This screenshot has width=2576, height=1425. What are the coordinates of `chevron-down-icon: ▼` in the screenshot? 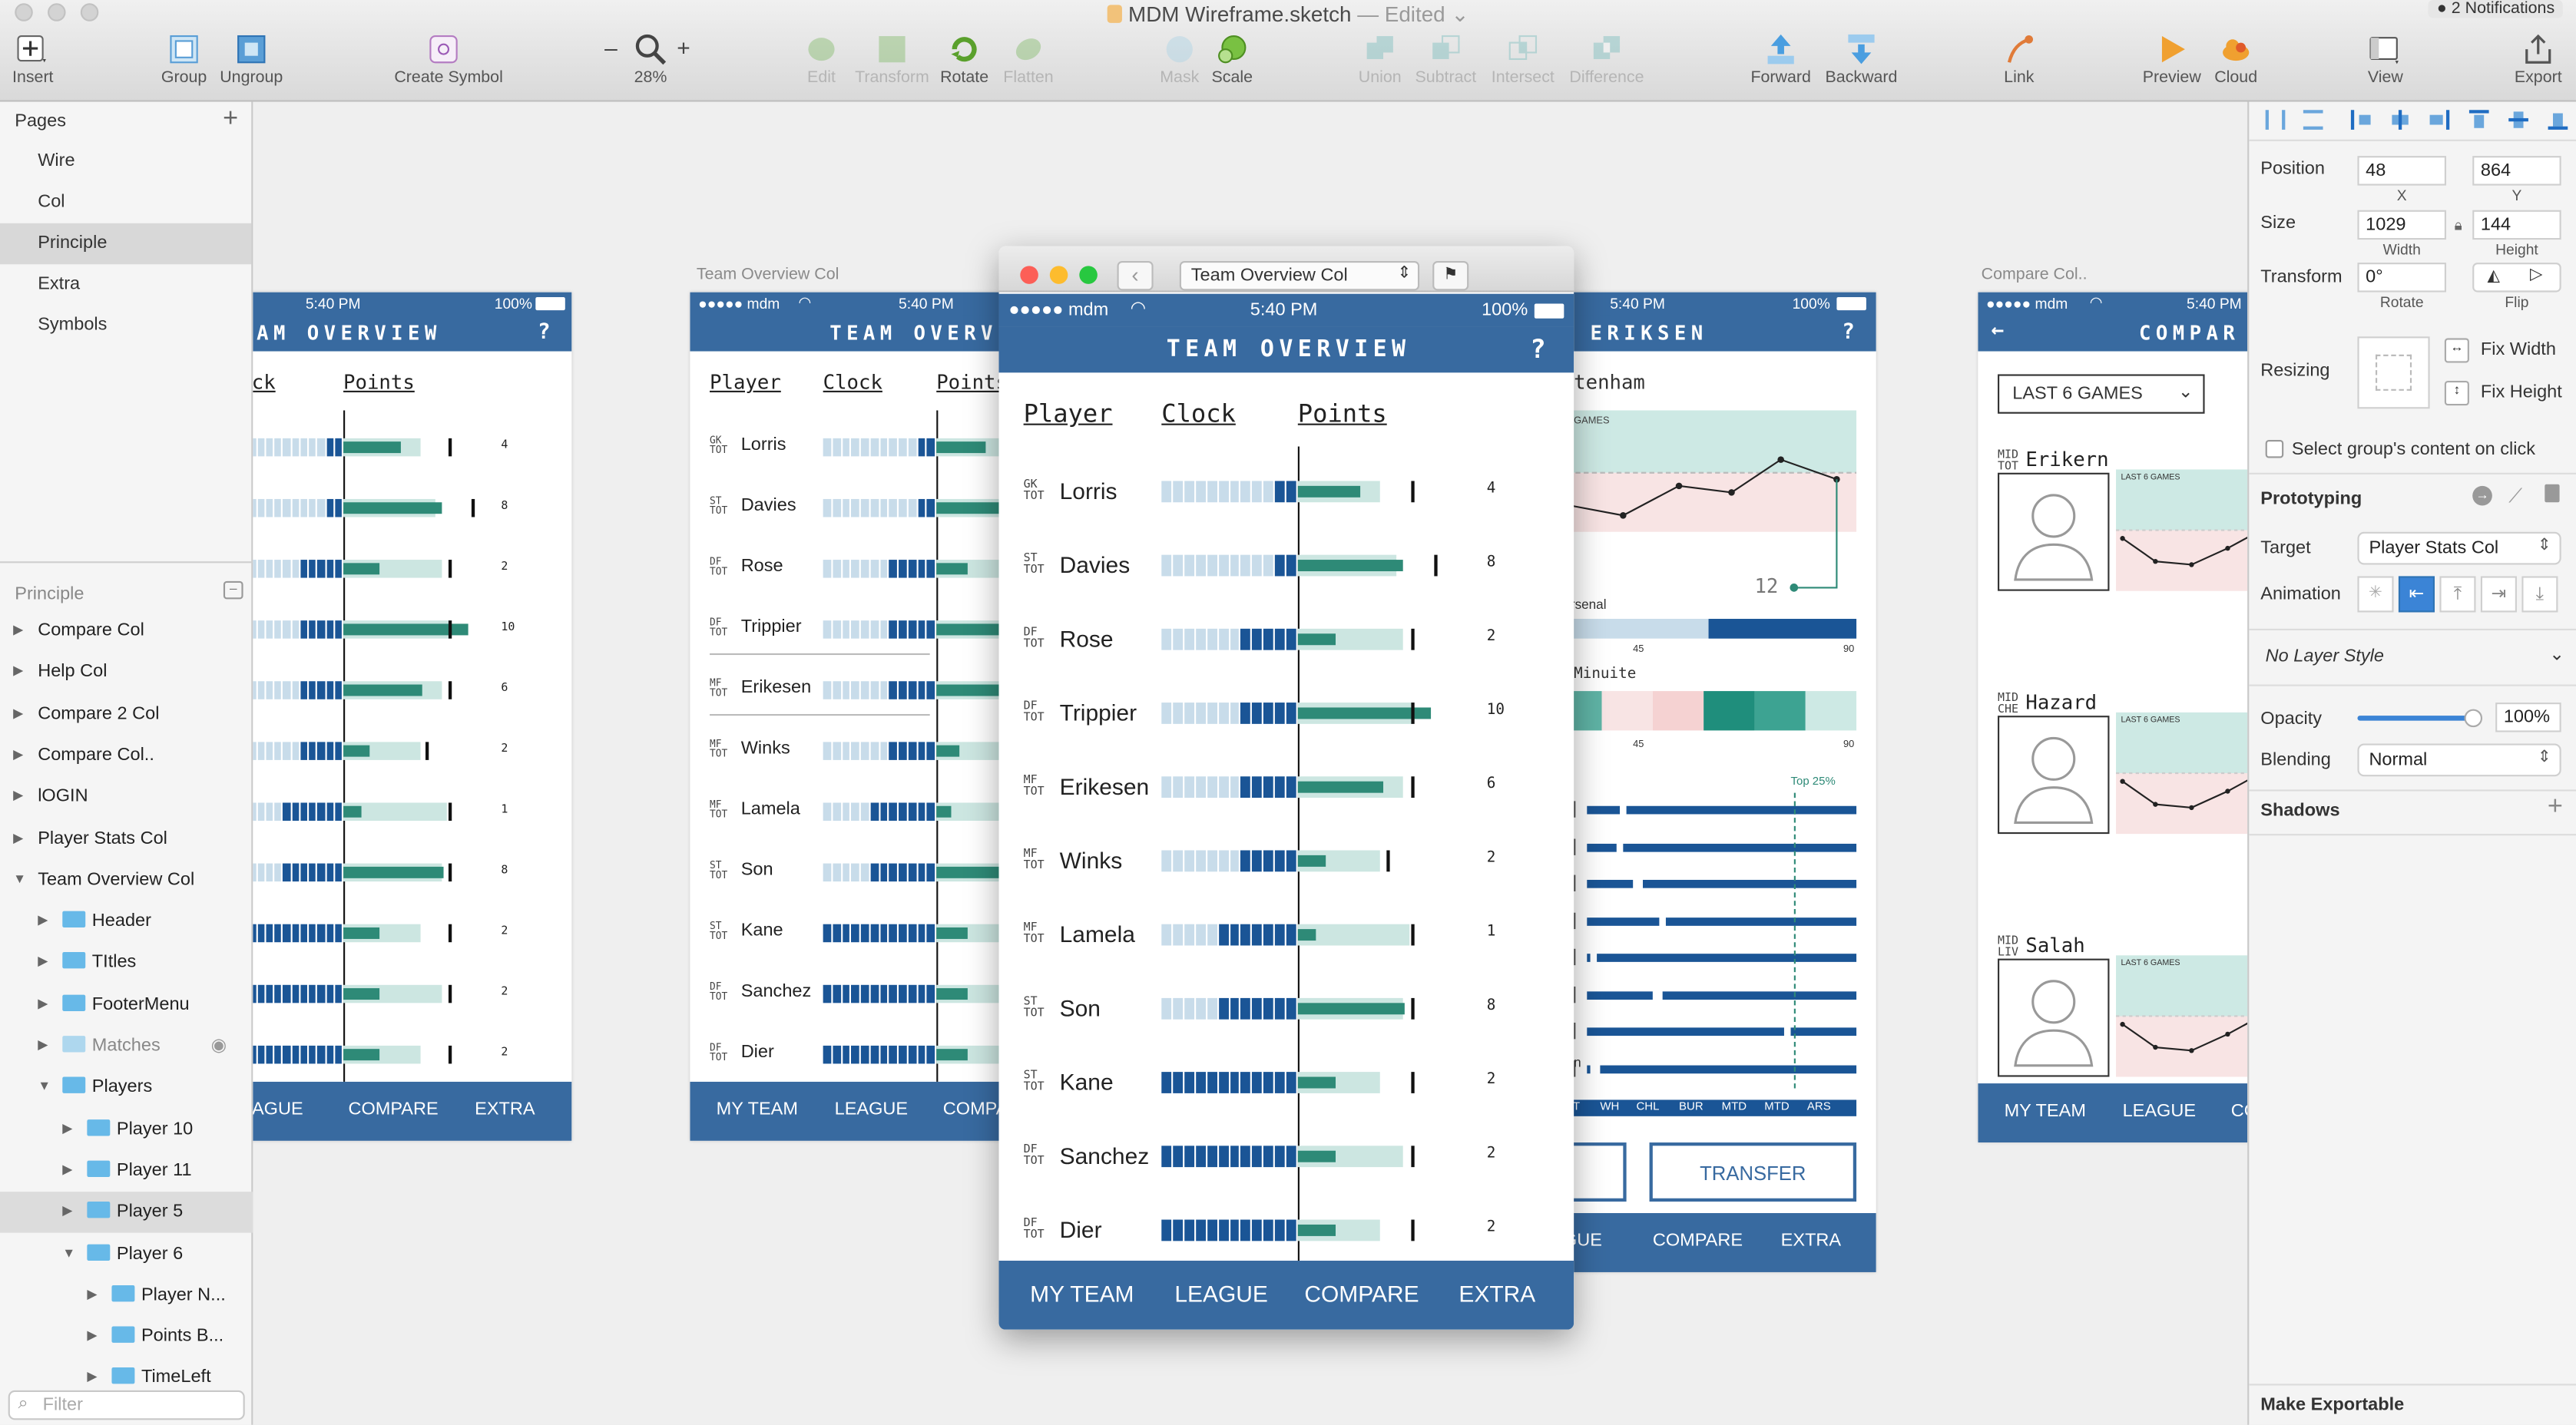 It's located at (69, 1252).